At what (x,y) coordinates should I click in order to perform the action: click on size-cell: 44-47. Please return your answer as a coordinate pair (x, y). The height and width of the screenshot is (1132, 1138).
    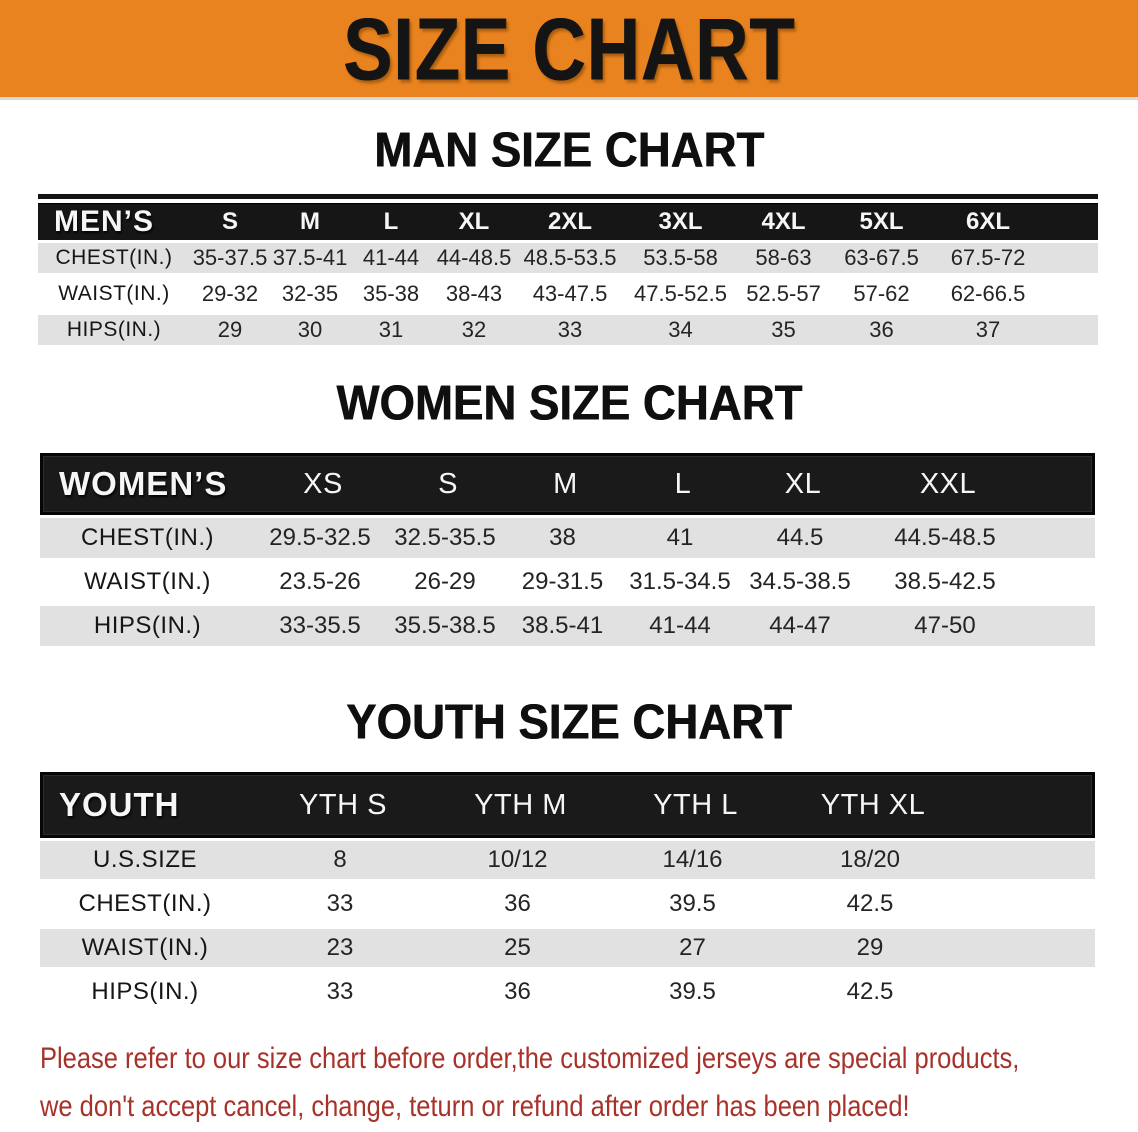
    Looking at the image, I should click on (800, 625).